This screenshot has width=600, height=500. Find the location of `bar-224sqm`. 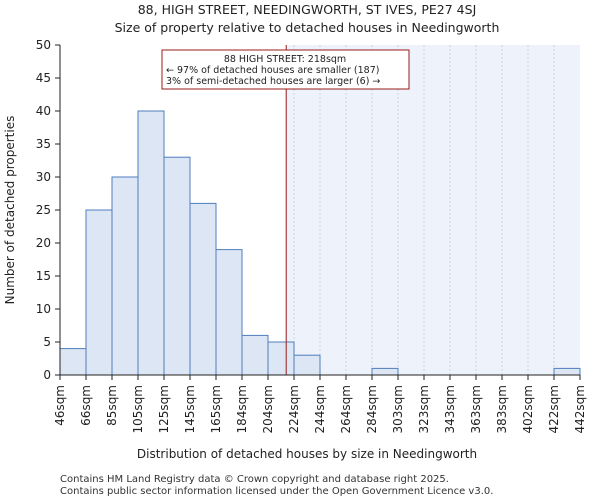

bar-224sqm is located at coordinates (307, 365).